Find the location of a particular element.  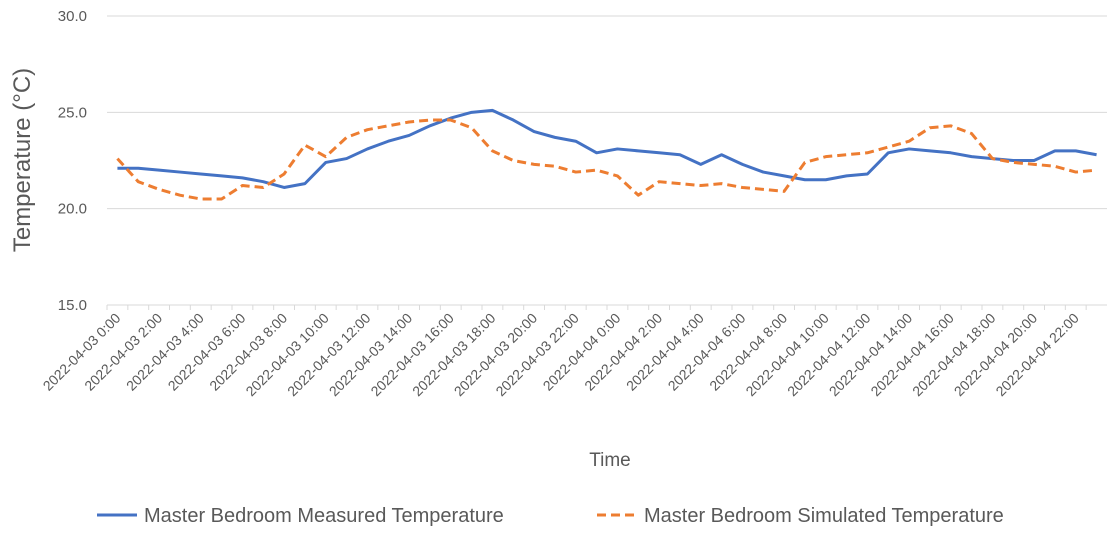

legend-label: Master Bedroom Simulated Temperature is located at coordinates (824, 516).